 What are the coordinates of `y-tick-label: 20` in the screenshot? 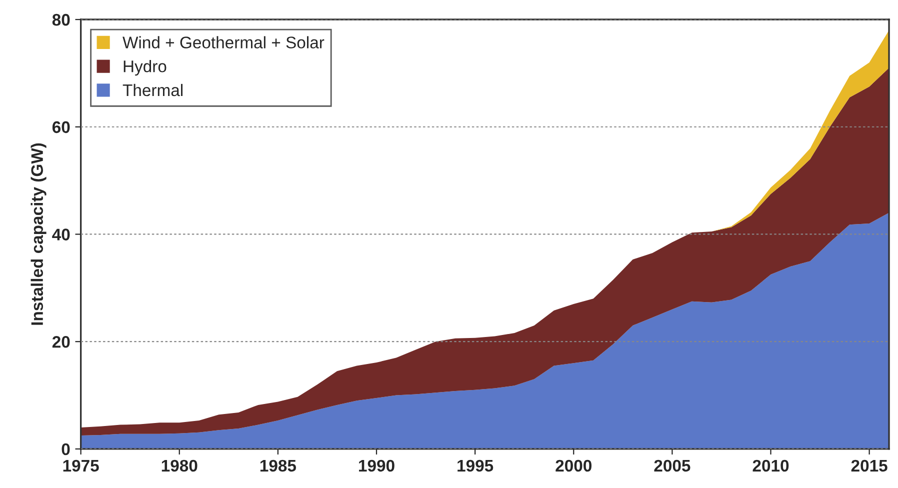 It's located at (61, 342).